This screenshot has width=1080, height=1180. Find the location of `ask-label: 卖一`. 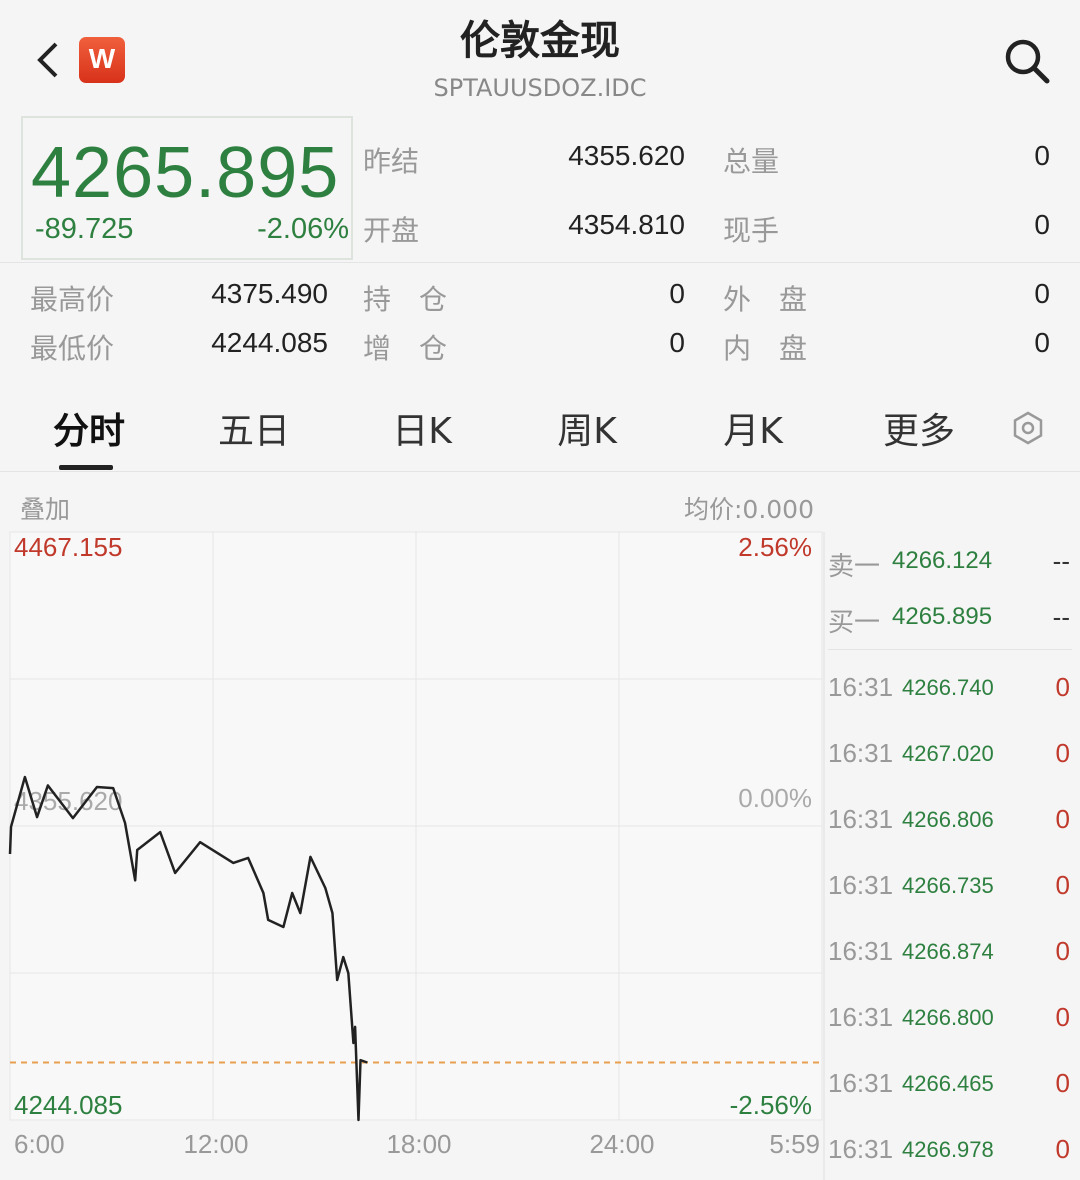

ask-label: 卖一 is located at coordinates (854, 566).